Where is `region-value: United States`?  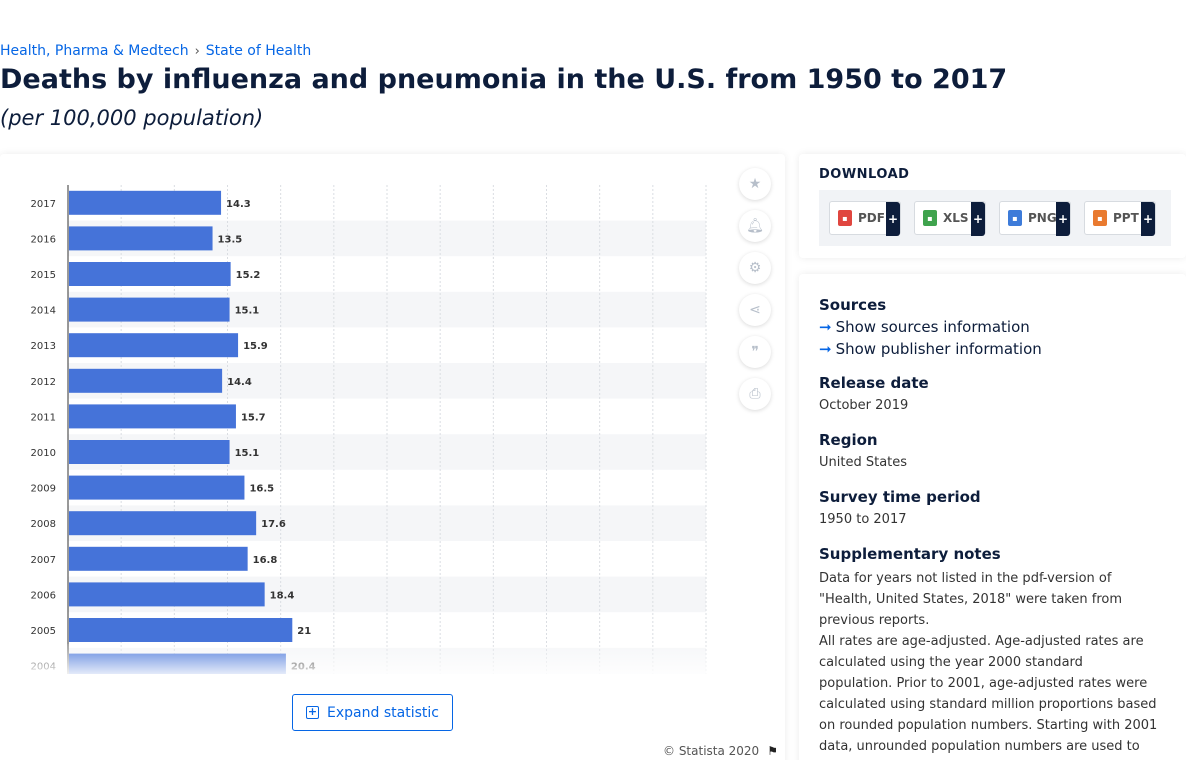 region-value: United States is located at coordinates (992, 462).